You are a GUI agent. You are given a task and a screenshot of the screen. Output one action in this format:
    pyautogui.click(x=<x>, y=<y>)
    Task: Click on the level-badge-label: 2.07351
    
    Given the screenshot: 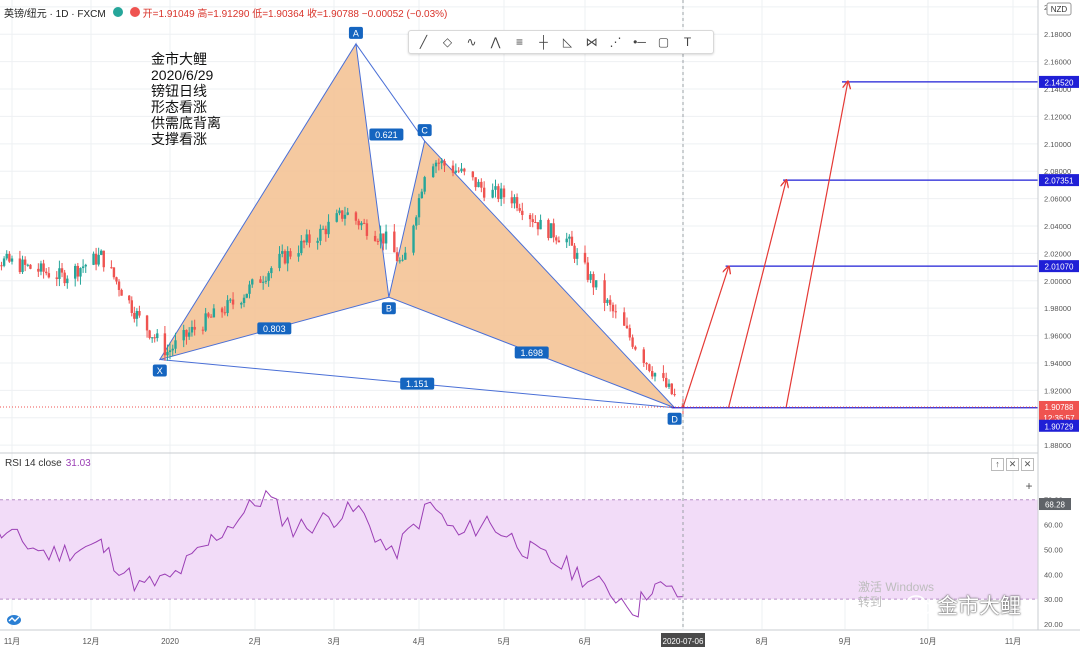 What is the action you would take?
    pyautogui.click(x=1059, y=181)
    